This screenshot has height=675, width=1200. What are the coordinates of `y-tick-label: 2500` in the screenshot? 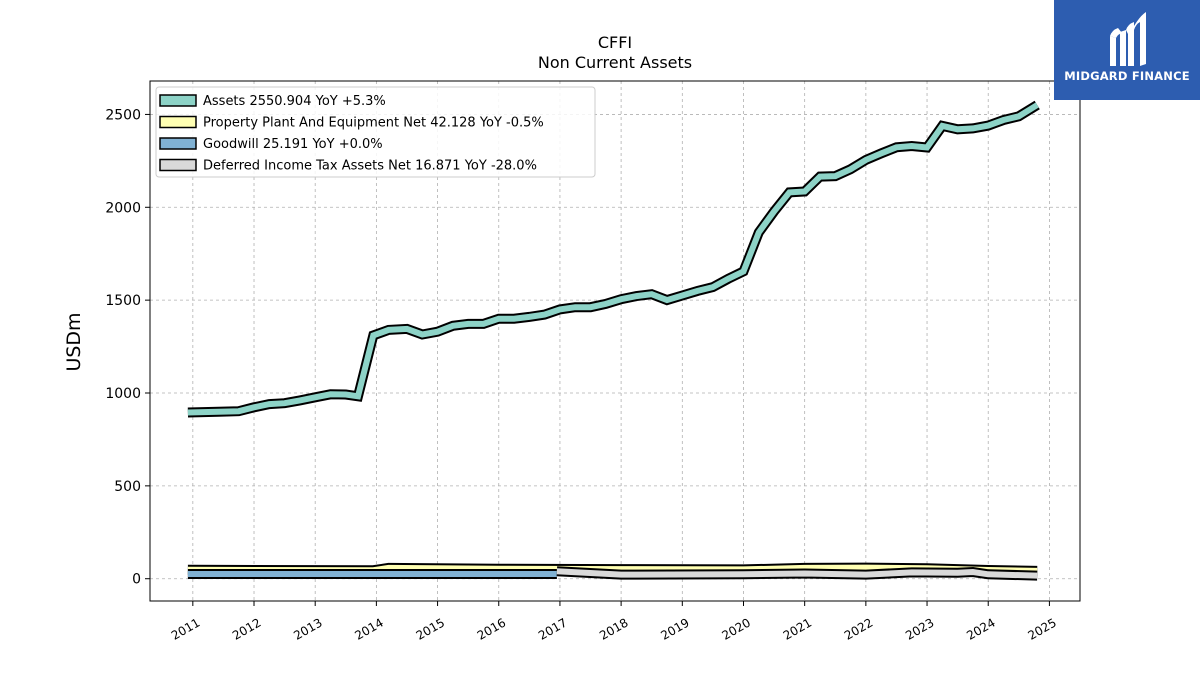 It's located at (123, 115).